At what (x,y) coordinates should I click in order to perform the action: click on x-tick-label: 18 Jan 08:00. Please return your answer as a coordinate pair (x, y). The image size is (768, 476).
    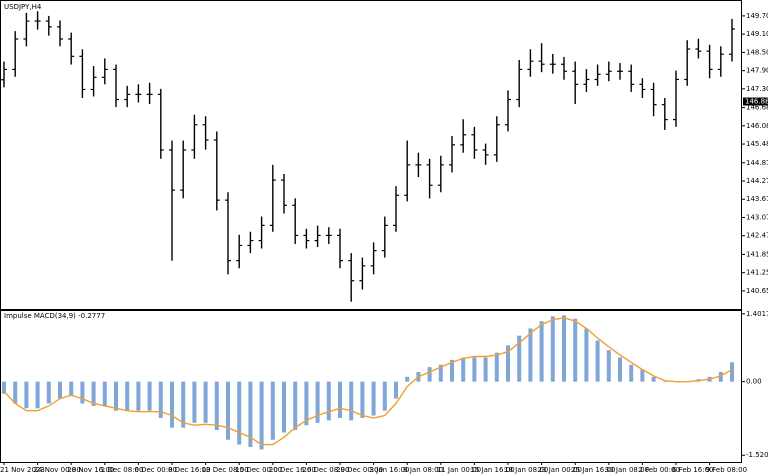
    Looking at the image, I should click on (526, 470).